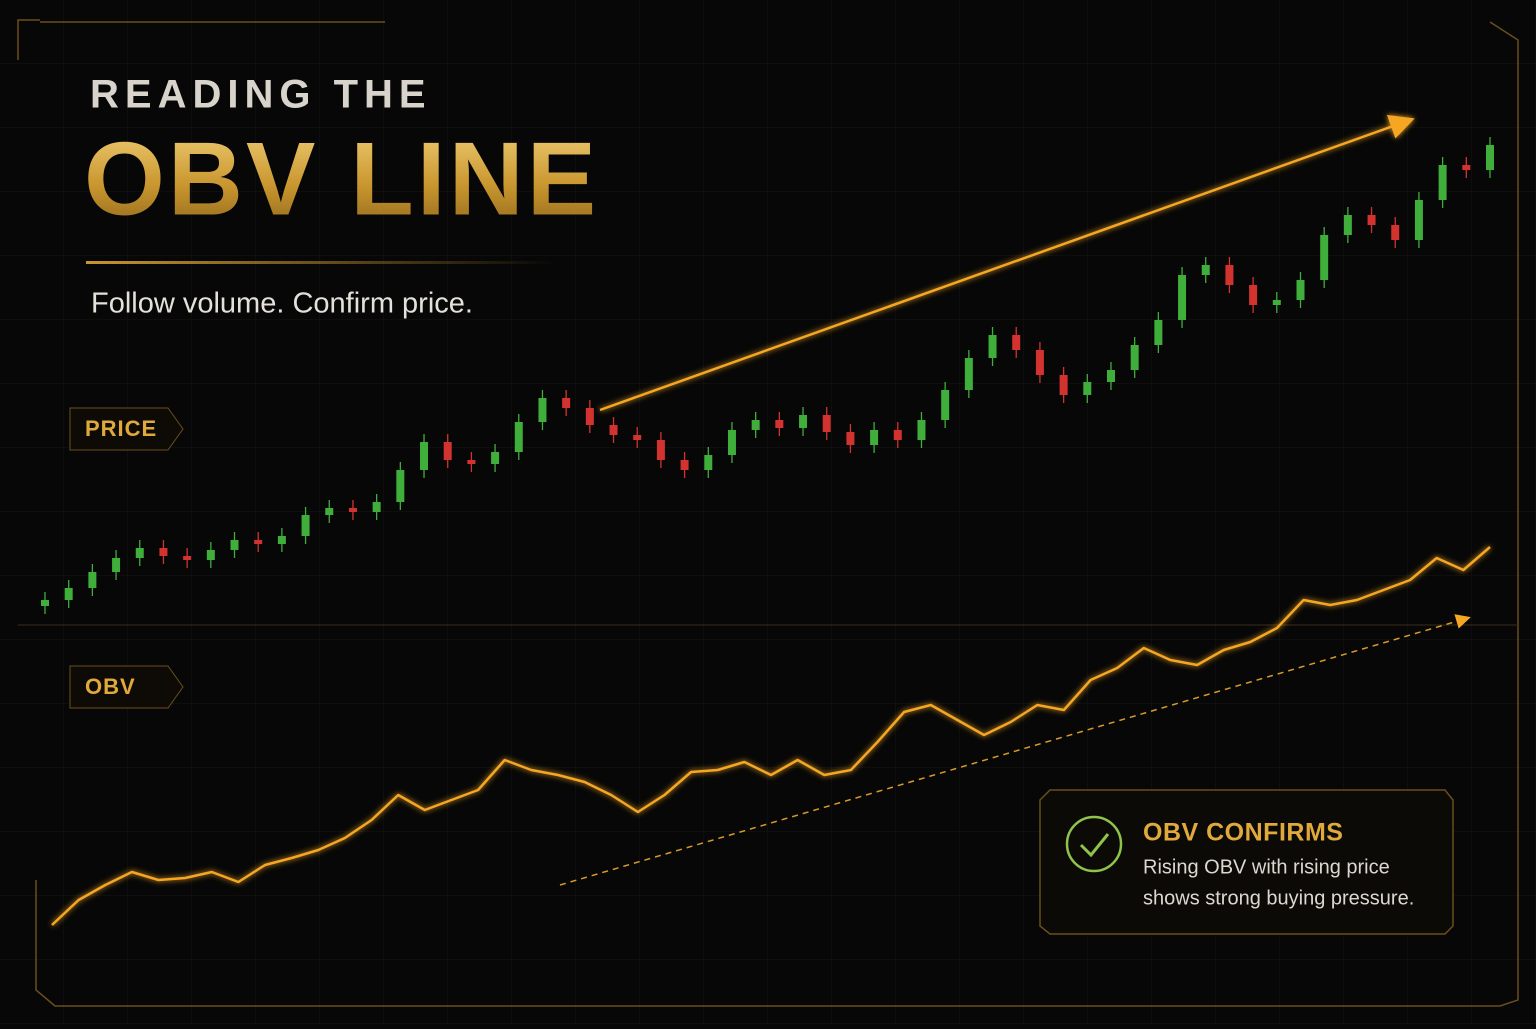 The width and height of the screenshot is (1536, 1029). I want to click on callout-line: shows strong buying pressure., so click(1278, 898).